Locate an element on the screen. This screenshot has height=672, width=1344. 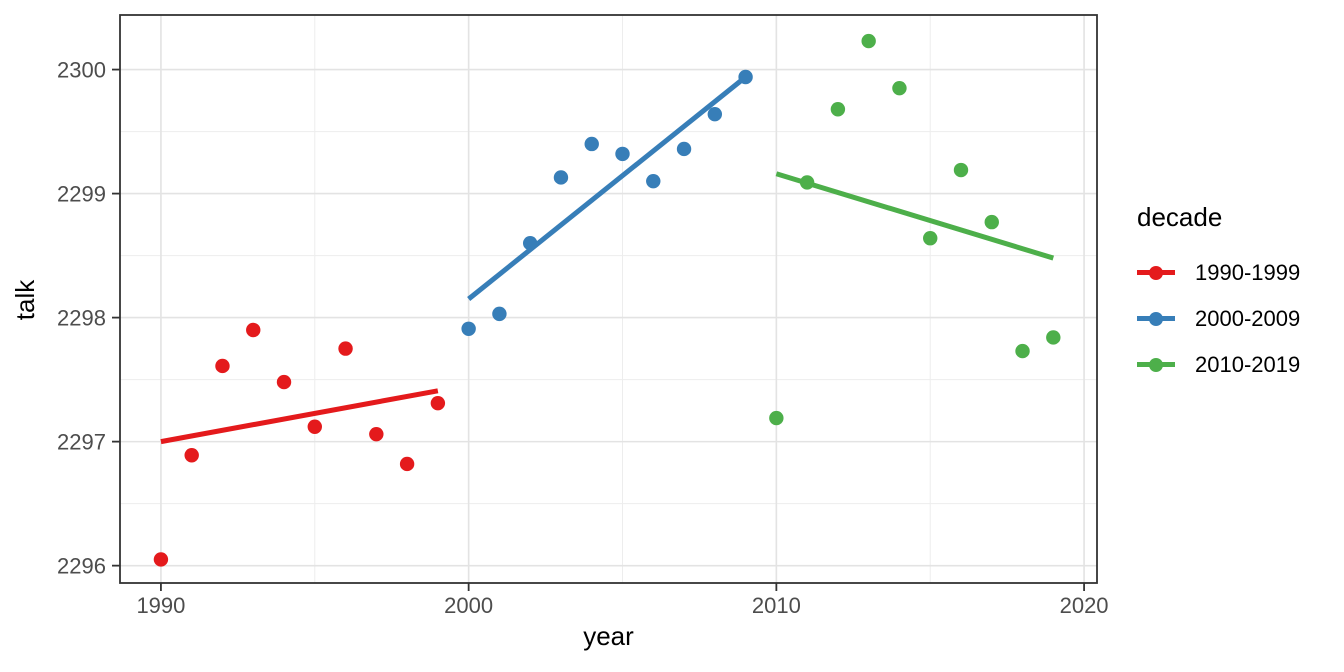
legend-key-blue-icon is located at coordinates (1156, 319).